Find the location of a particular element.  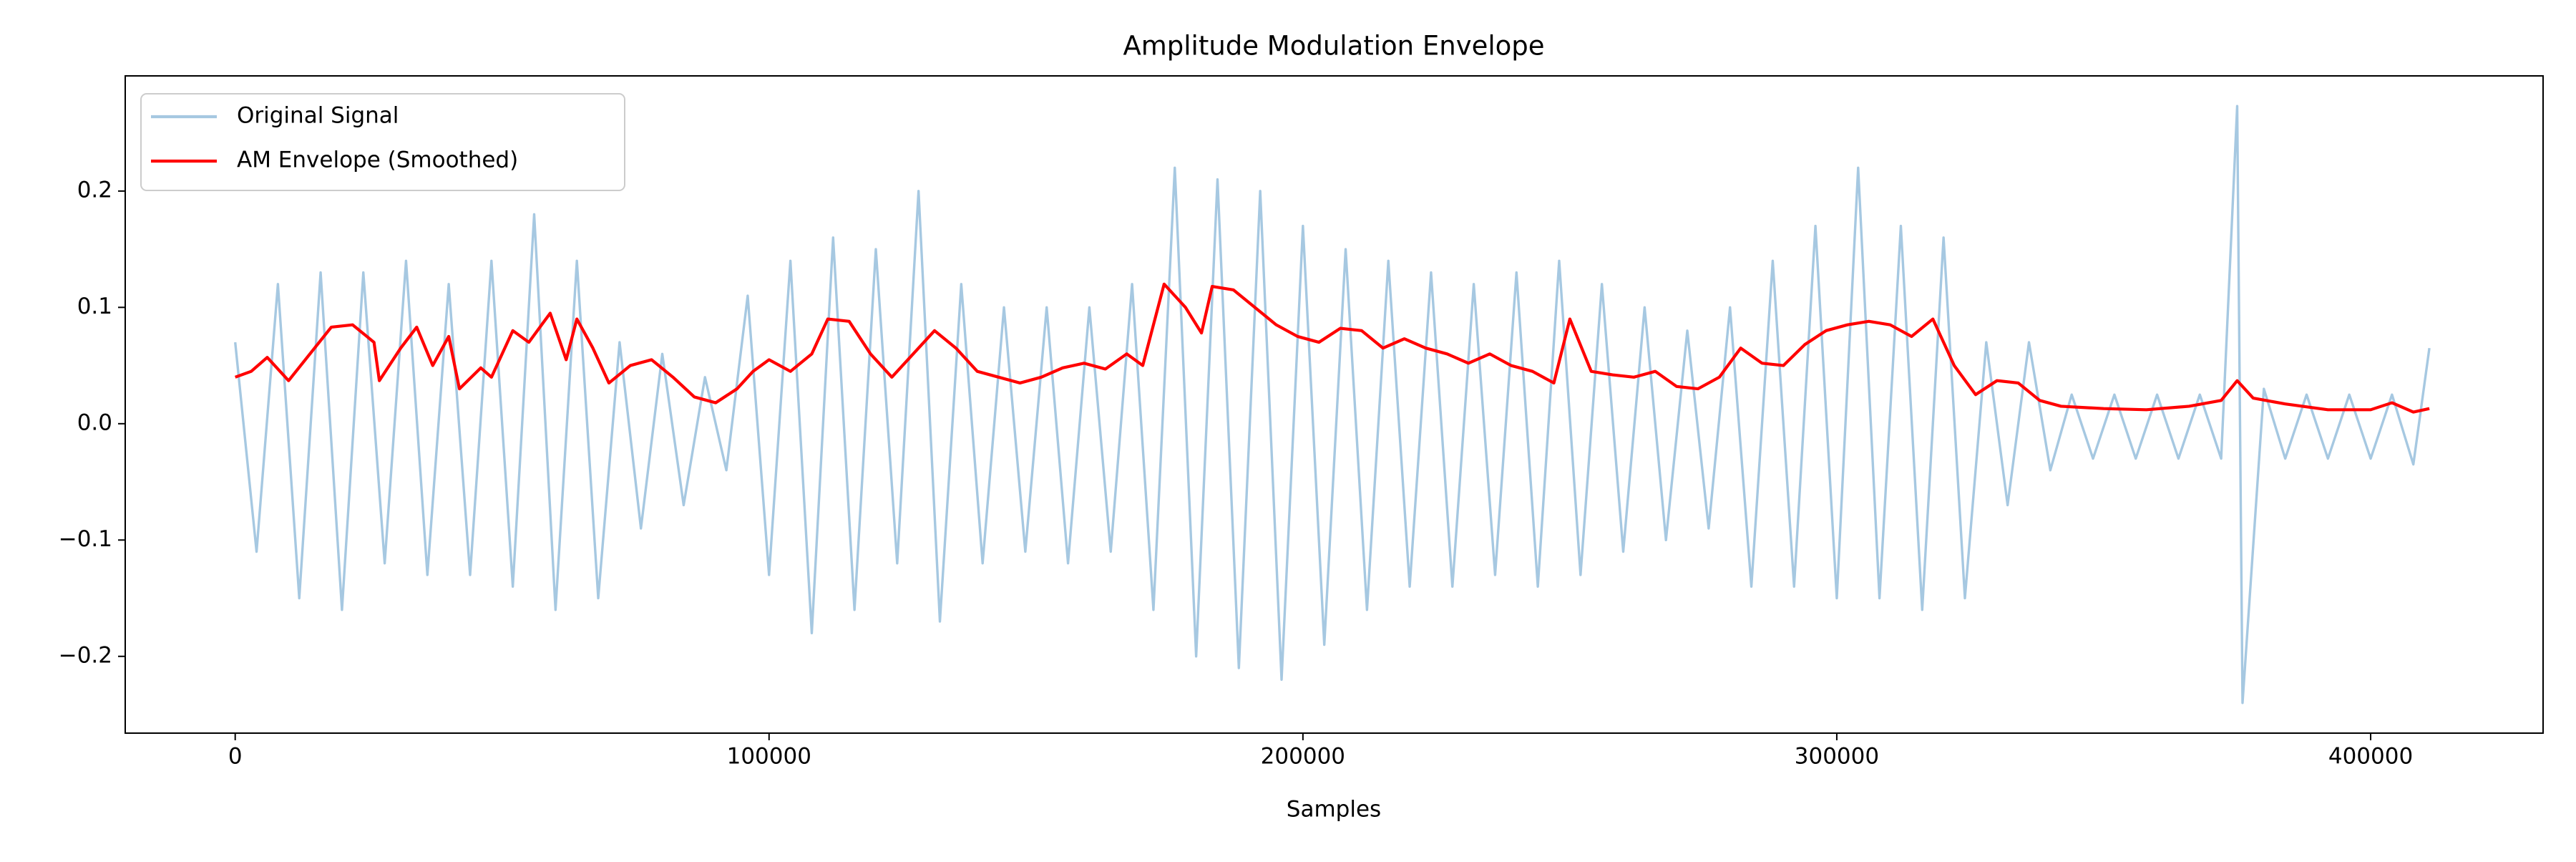

y-tick-label: −0.2 is located at coordinates (85, 655).